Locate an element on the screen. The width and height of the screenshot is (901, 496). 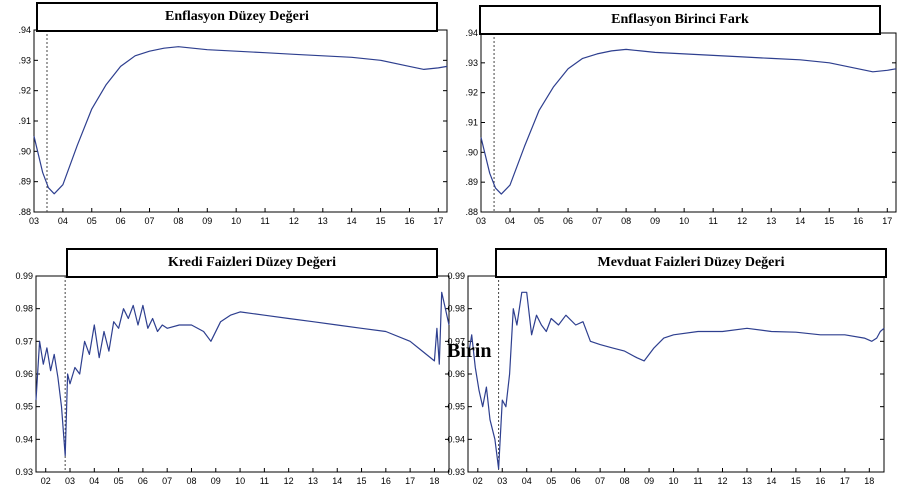
y-tick-label: 0.95 is located at coordinates (24, 407).